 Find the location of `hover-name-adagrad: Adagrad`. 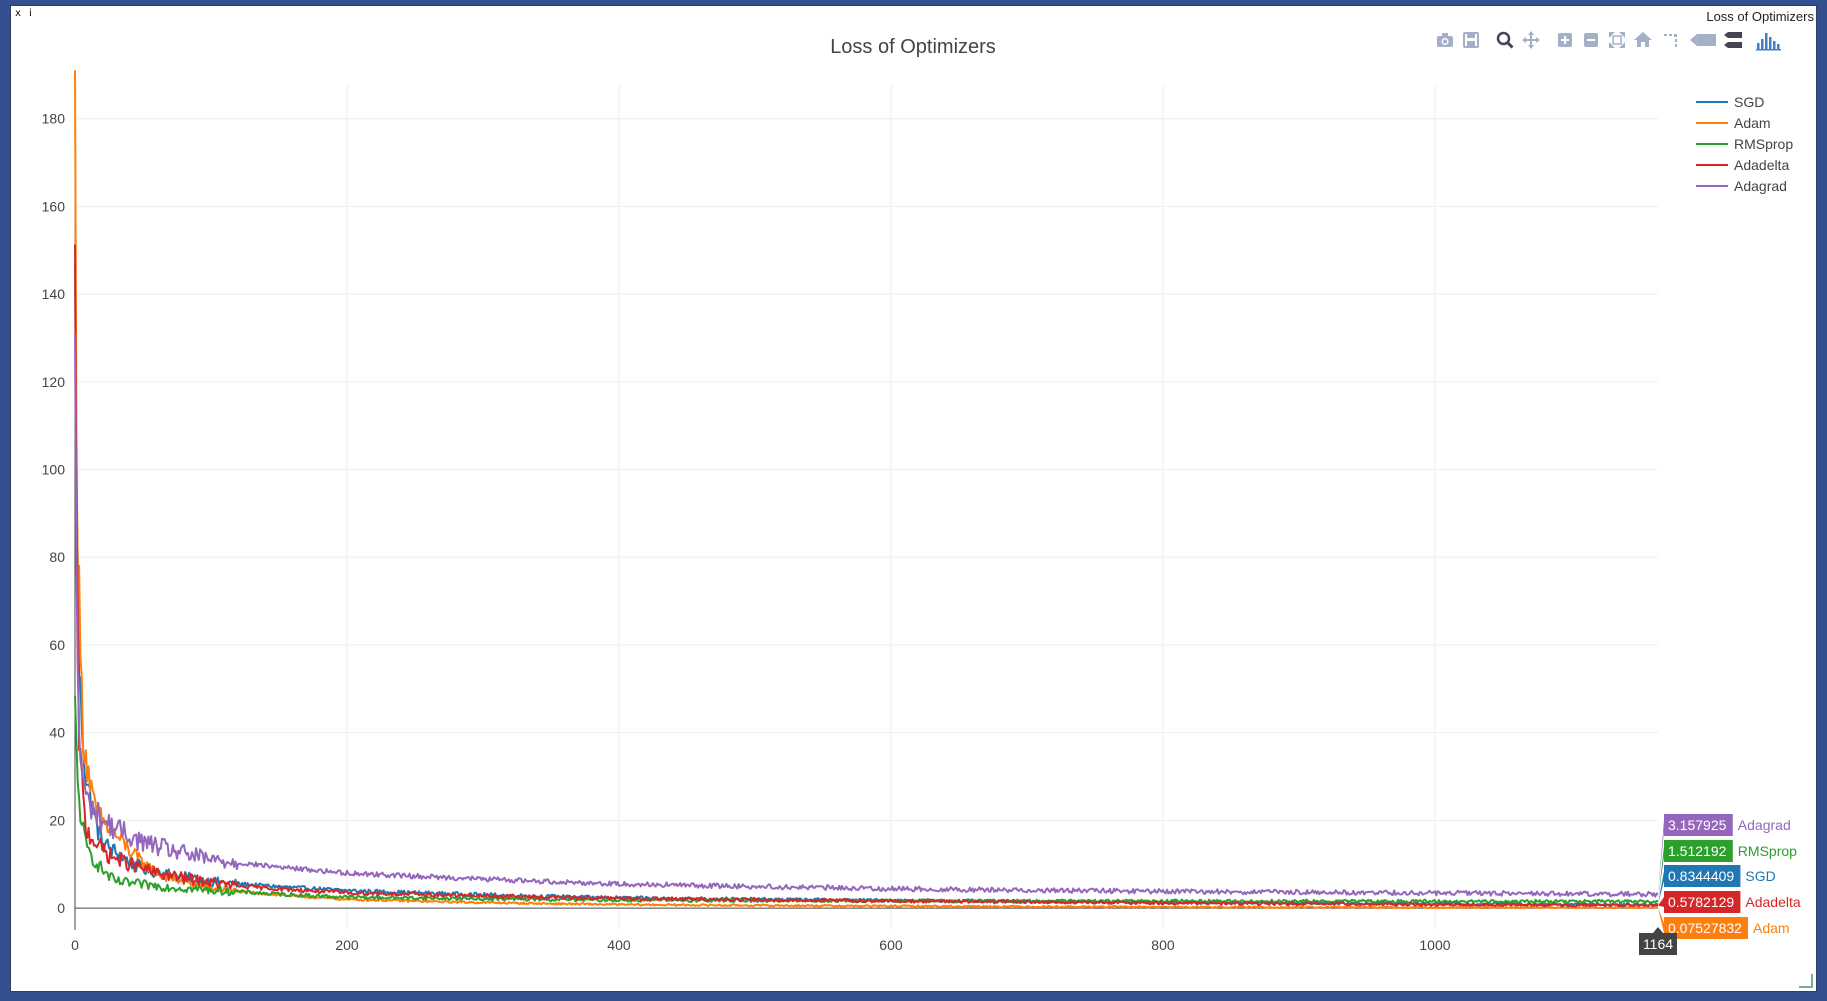

hover-name-adagrad: Adagrad is located at coordinates (1764, 825).